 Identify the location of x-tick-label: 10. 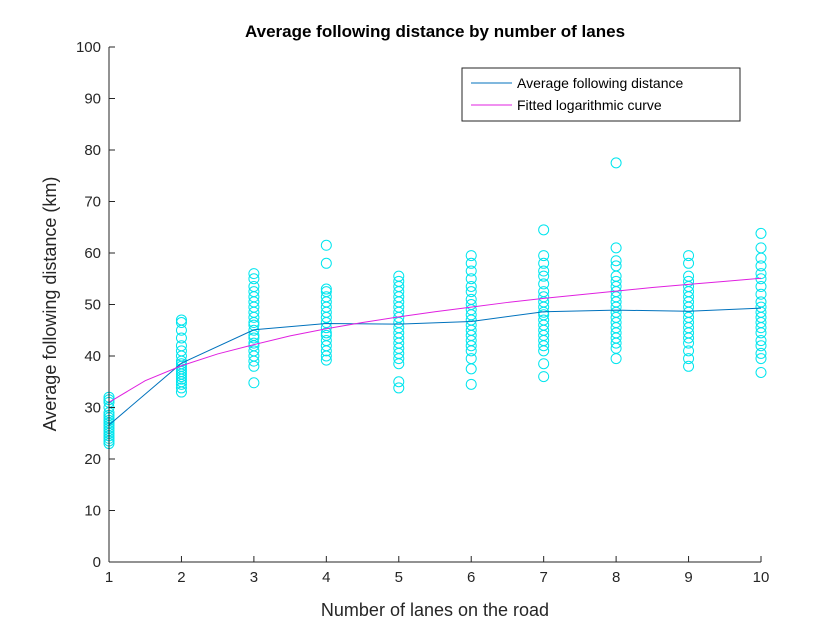
(761, 577).